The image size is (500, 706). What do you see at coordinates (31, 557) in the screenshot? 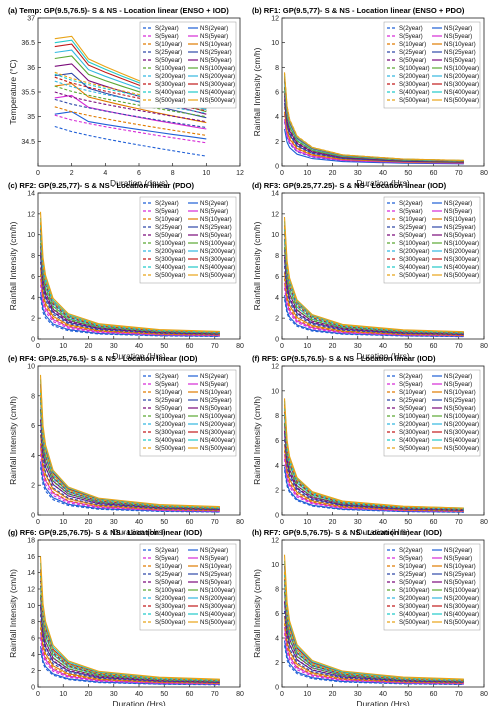
I see `y-tick-label: 16` at bounding box center [31, 557].